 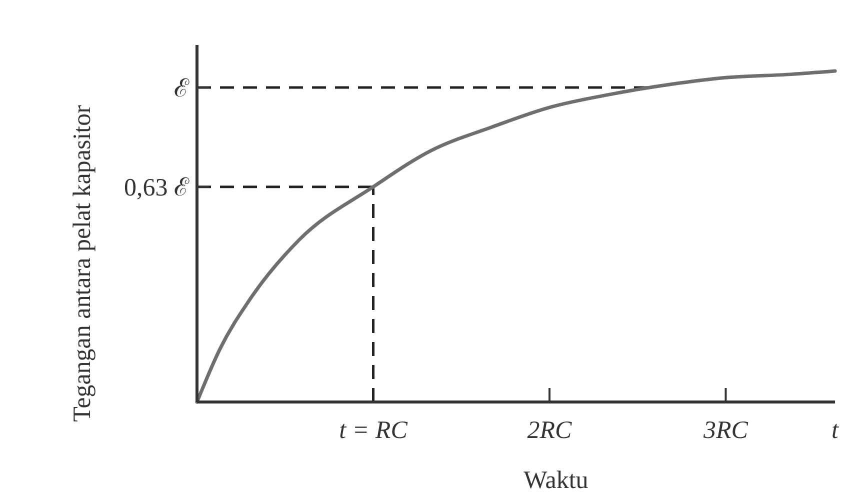 I want to click on x-axis-title: Waktu, so click(x=556, y=480).